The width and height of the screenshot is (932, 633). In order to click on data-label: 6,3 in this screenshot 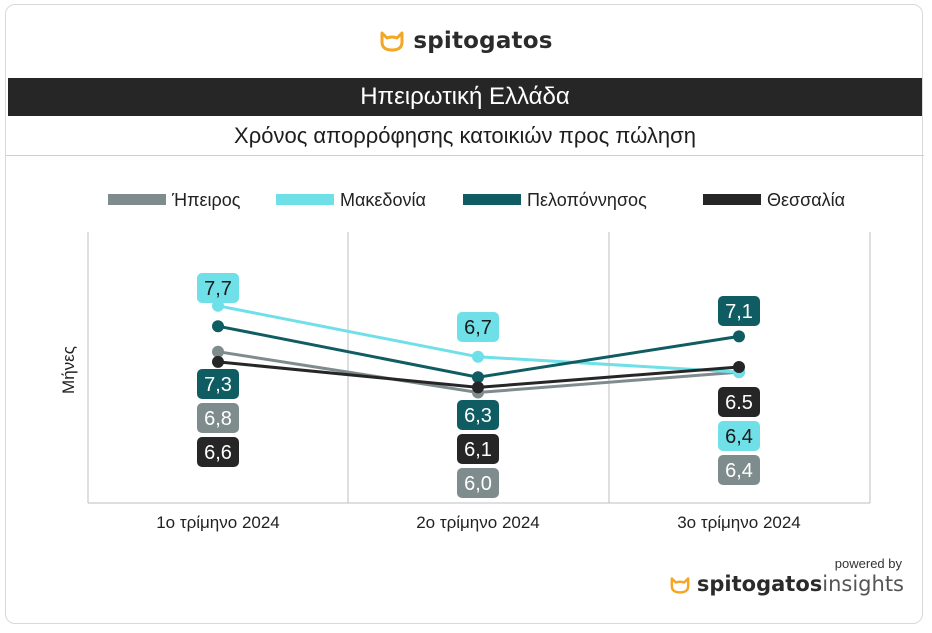, I will do `click(478, 416)`.